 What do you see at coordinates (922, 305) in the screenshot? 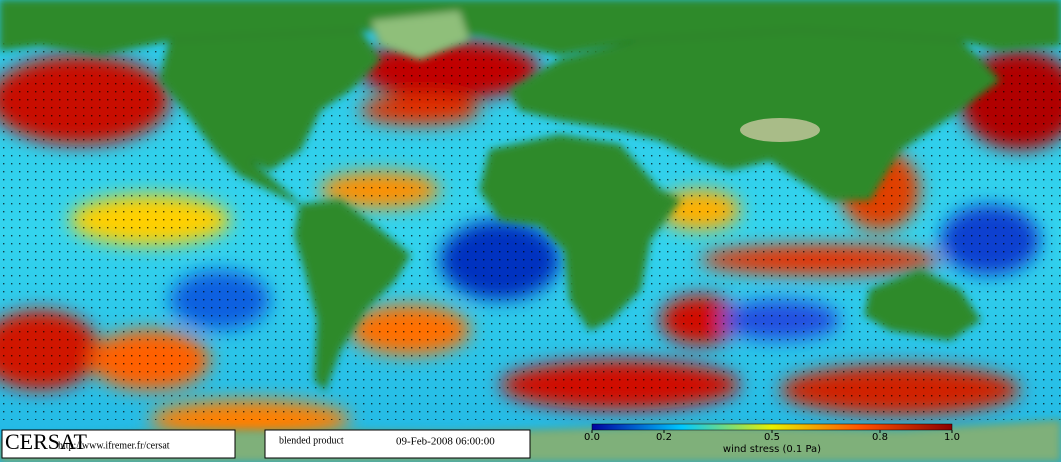
I see `australia` at bounding box center [922, 305].